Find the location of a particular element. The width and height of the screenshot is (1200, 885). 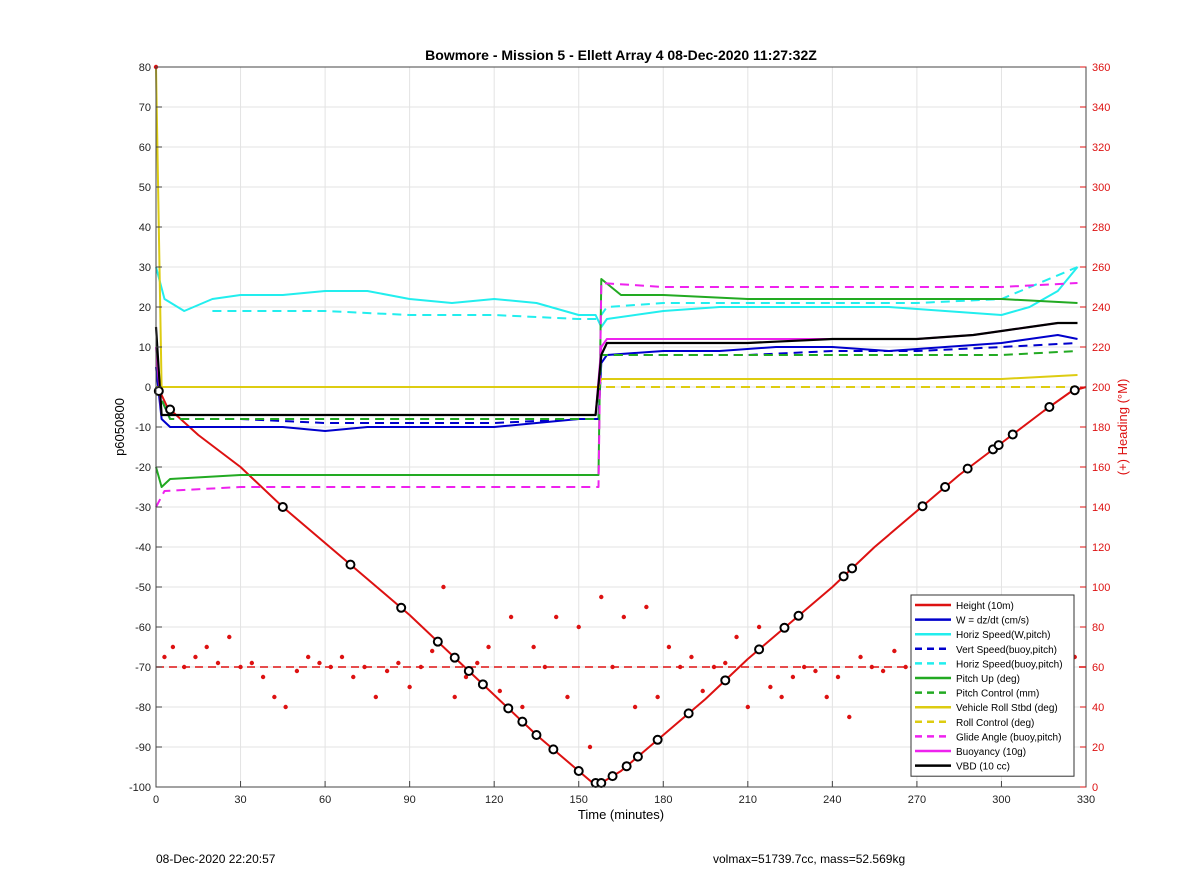

x-tick-label: 30 is located at coordinates (240, 800).